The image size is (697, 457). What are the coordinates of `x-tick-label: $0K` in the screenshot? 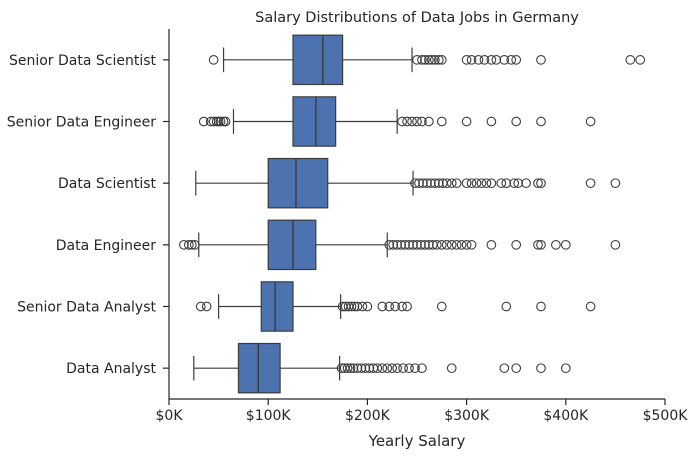 It's located at (170, 416).